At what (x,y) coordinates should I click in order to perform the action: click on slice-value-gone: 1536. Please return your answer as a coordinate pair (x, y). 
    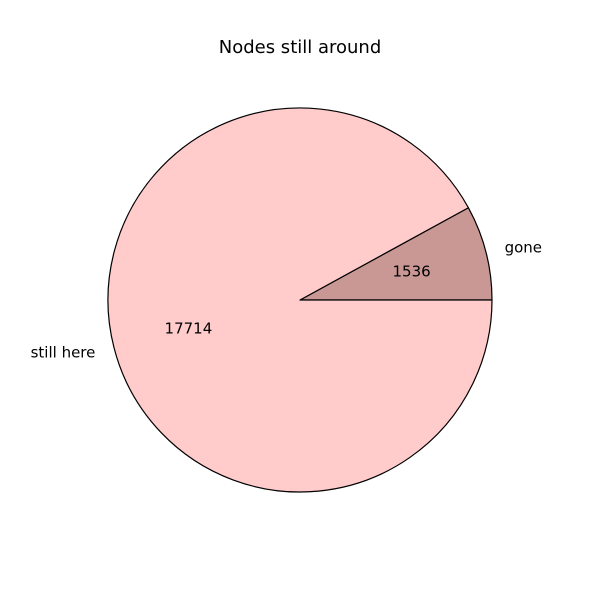
    Looking at the image, I should click on (412, 271).